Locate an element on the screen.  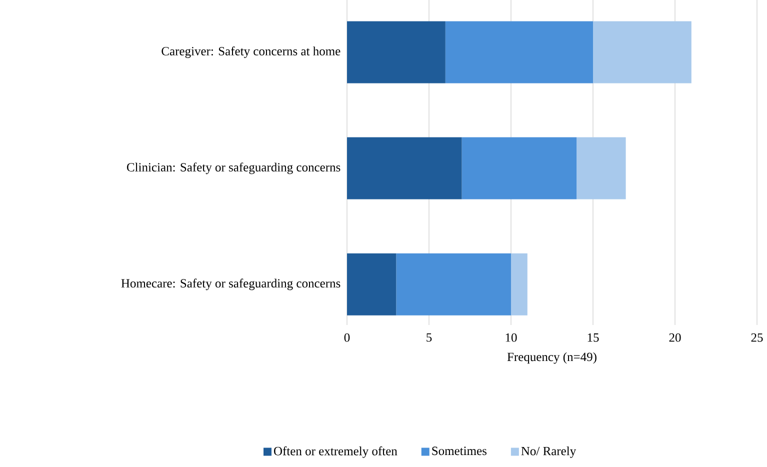
legend-label: Sometimes is located at coordinates (459, 451).